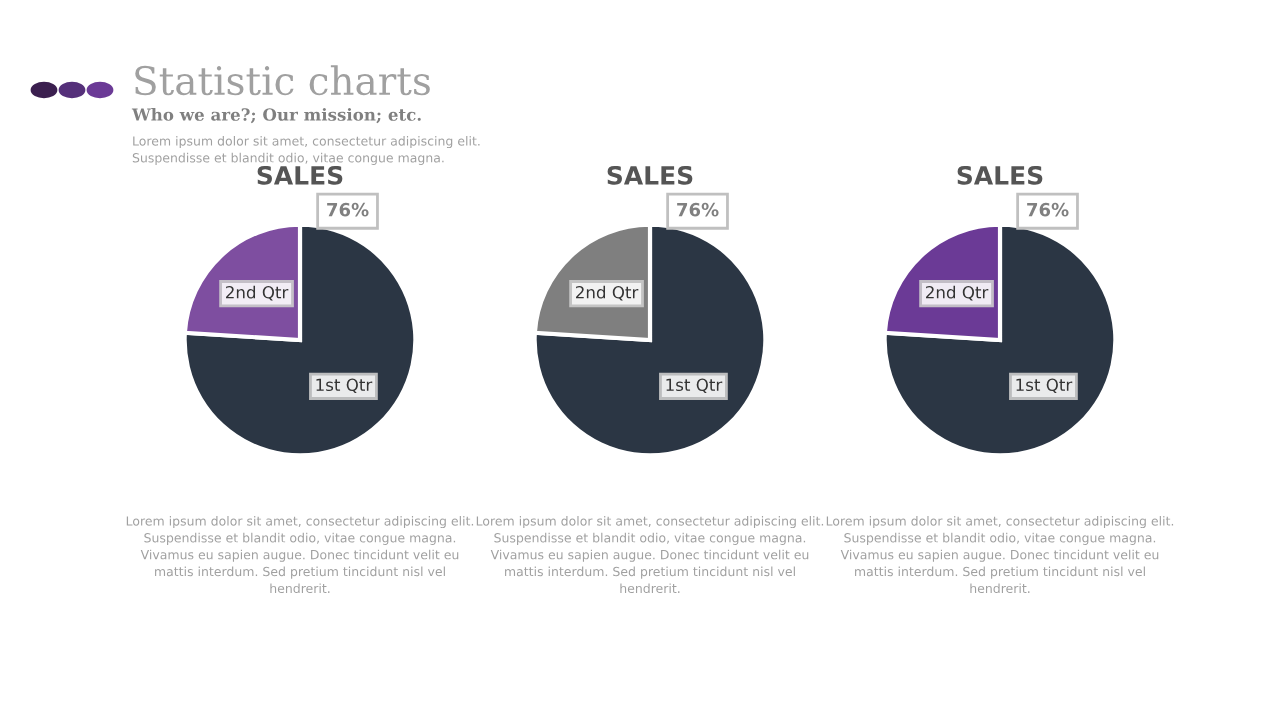 This screenshot has height=720, width=1280. What do you see at coordinates (282, 80) in the screenshot?
I see `text: Statistic charts` at bounding box center [282, 80].